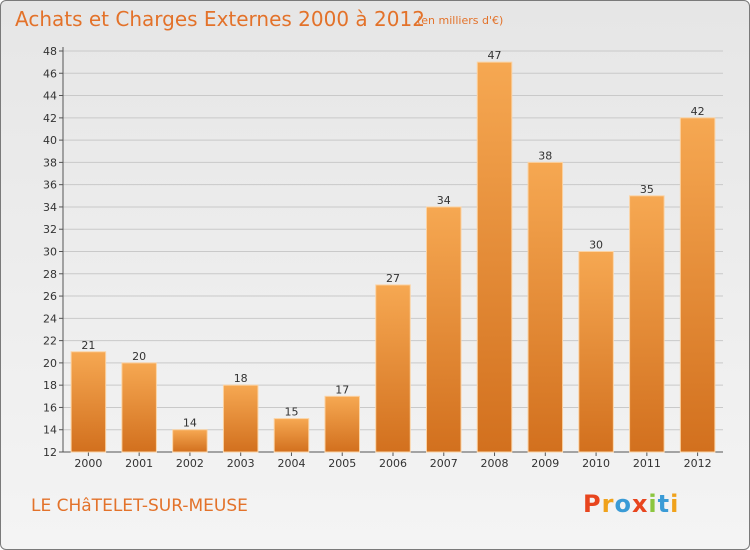 This screenshot has height=550, width=750. Describe the element at coordinates (342, 463) in the screenshot. I see `x-tick-label: 2005` at that location.